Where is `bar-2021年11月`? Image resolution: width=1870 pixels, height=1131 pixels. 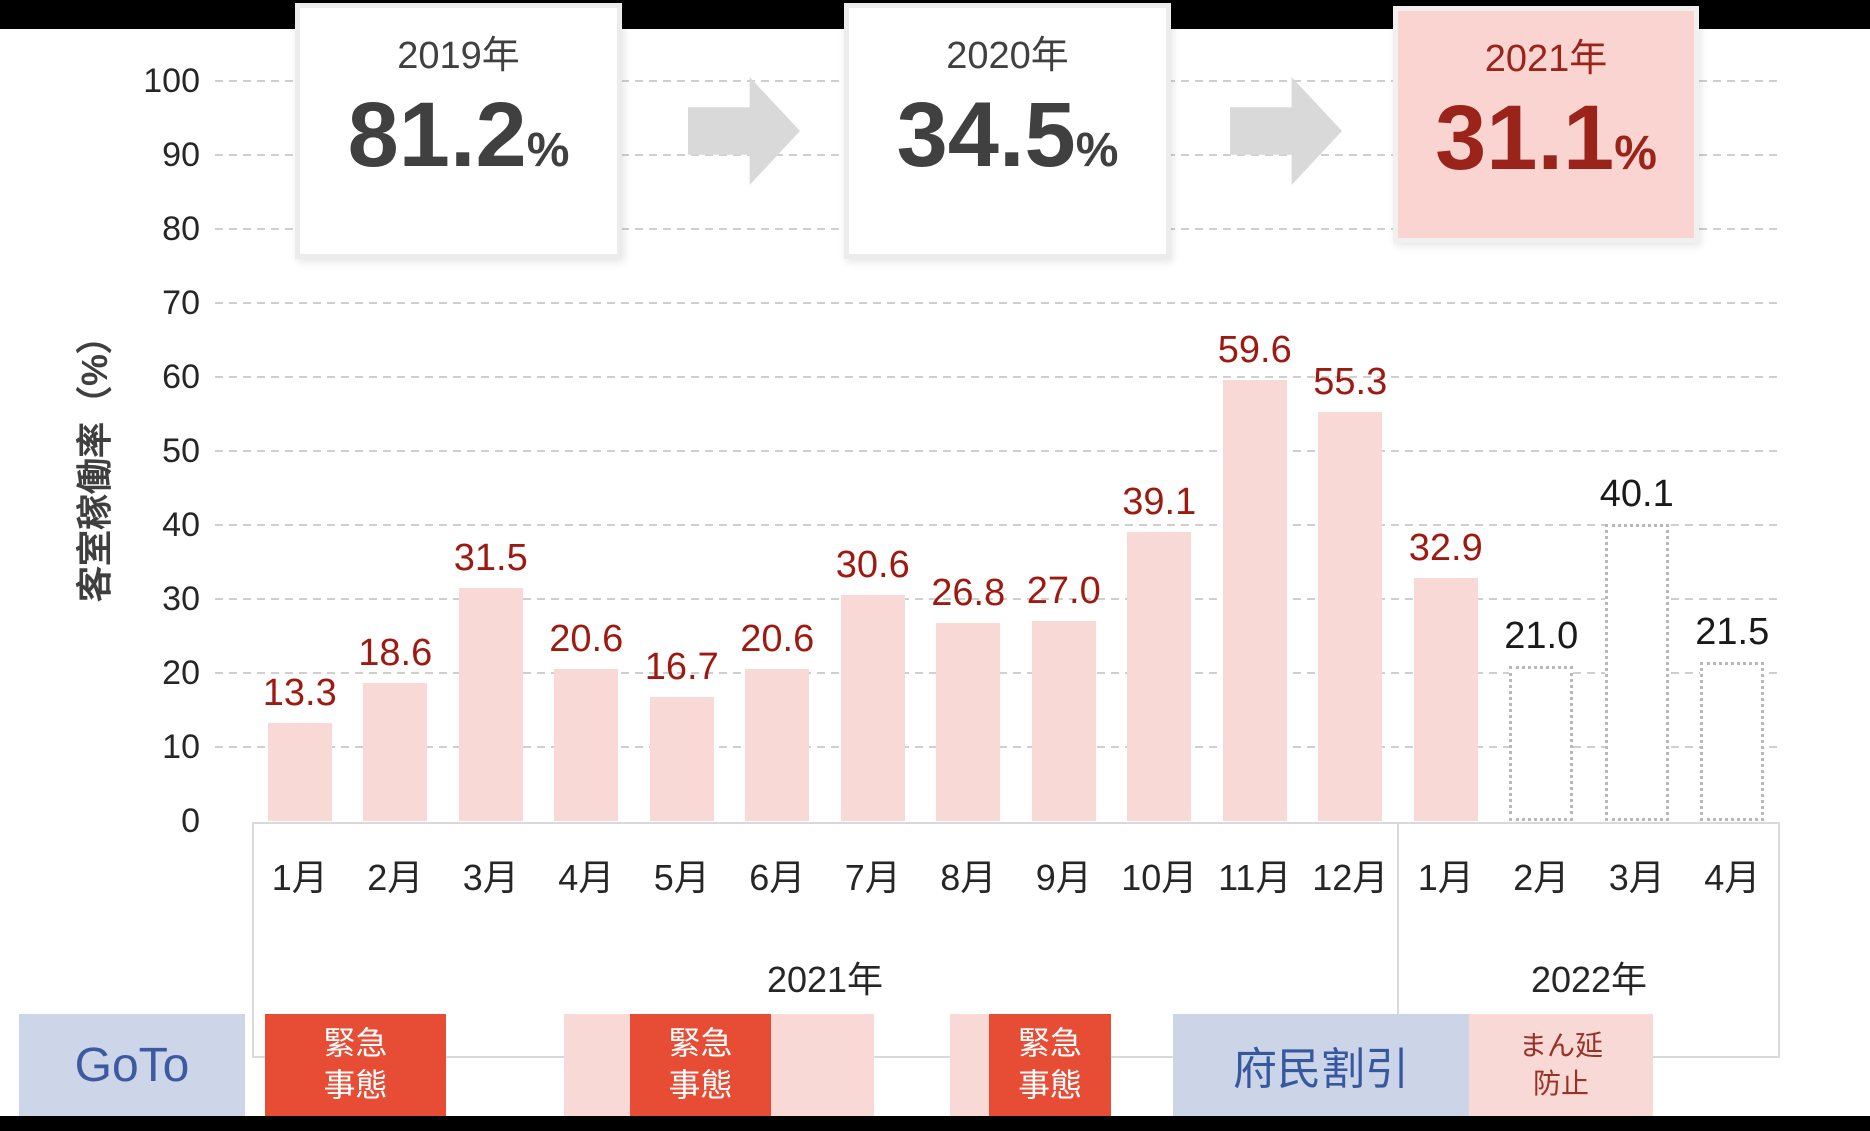 bar-2021年11月 is located at coordinates (1254, 600).